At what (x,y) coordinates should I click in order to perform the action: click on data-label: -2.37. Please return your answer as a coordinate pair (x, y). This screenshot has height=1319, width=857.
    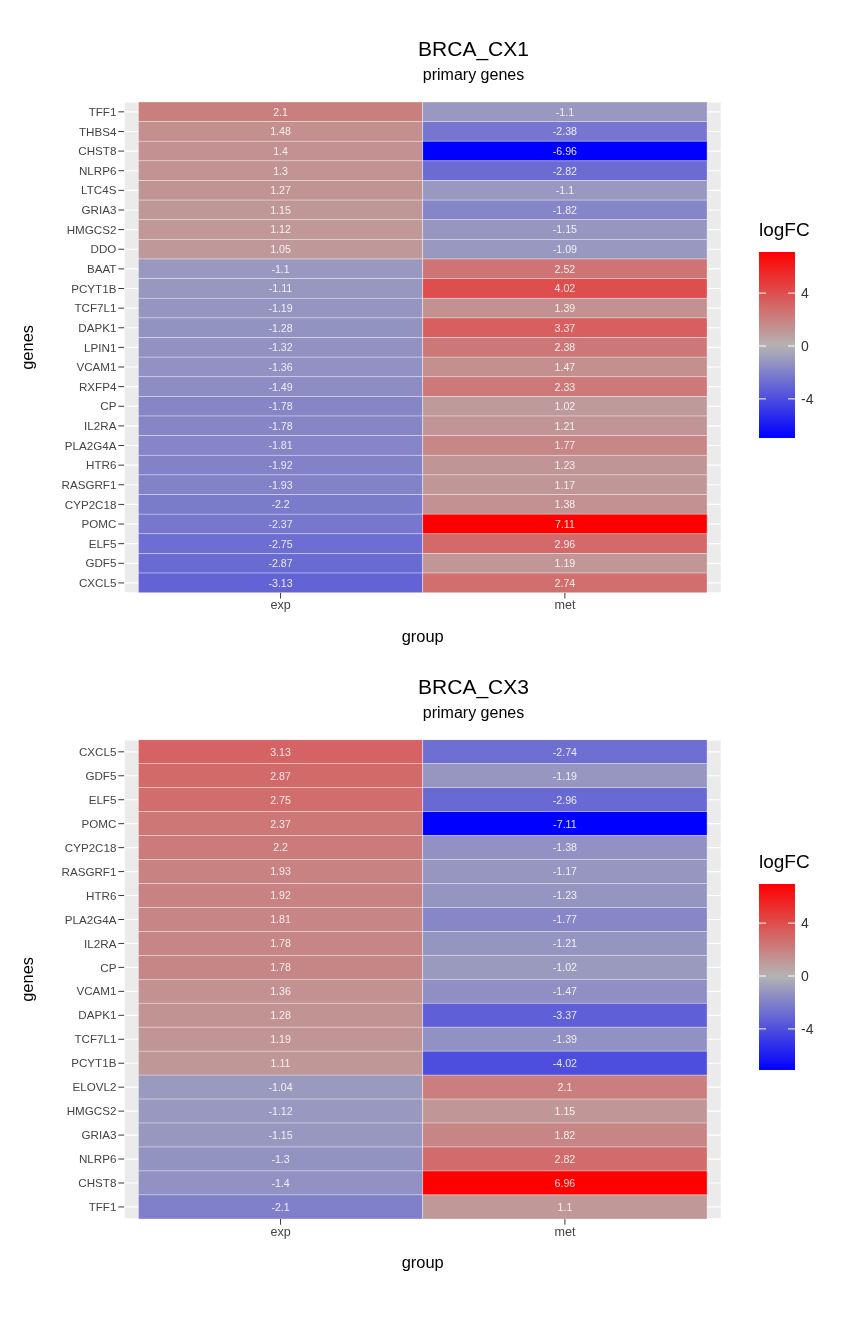
    Looking at the image, I should click on (280, 523).